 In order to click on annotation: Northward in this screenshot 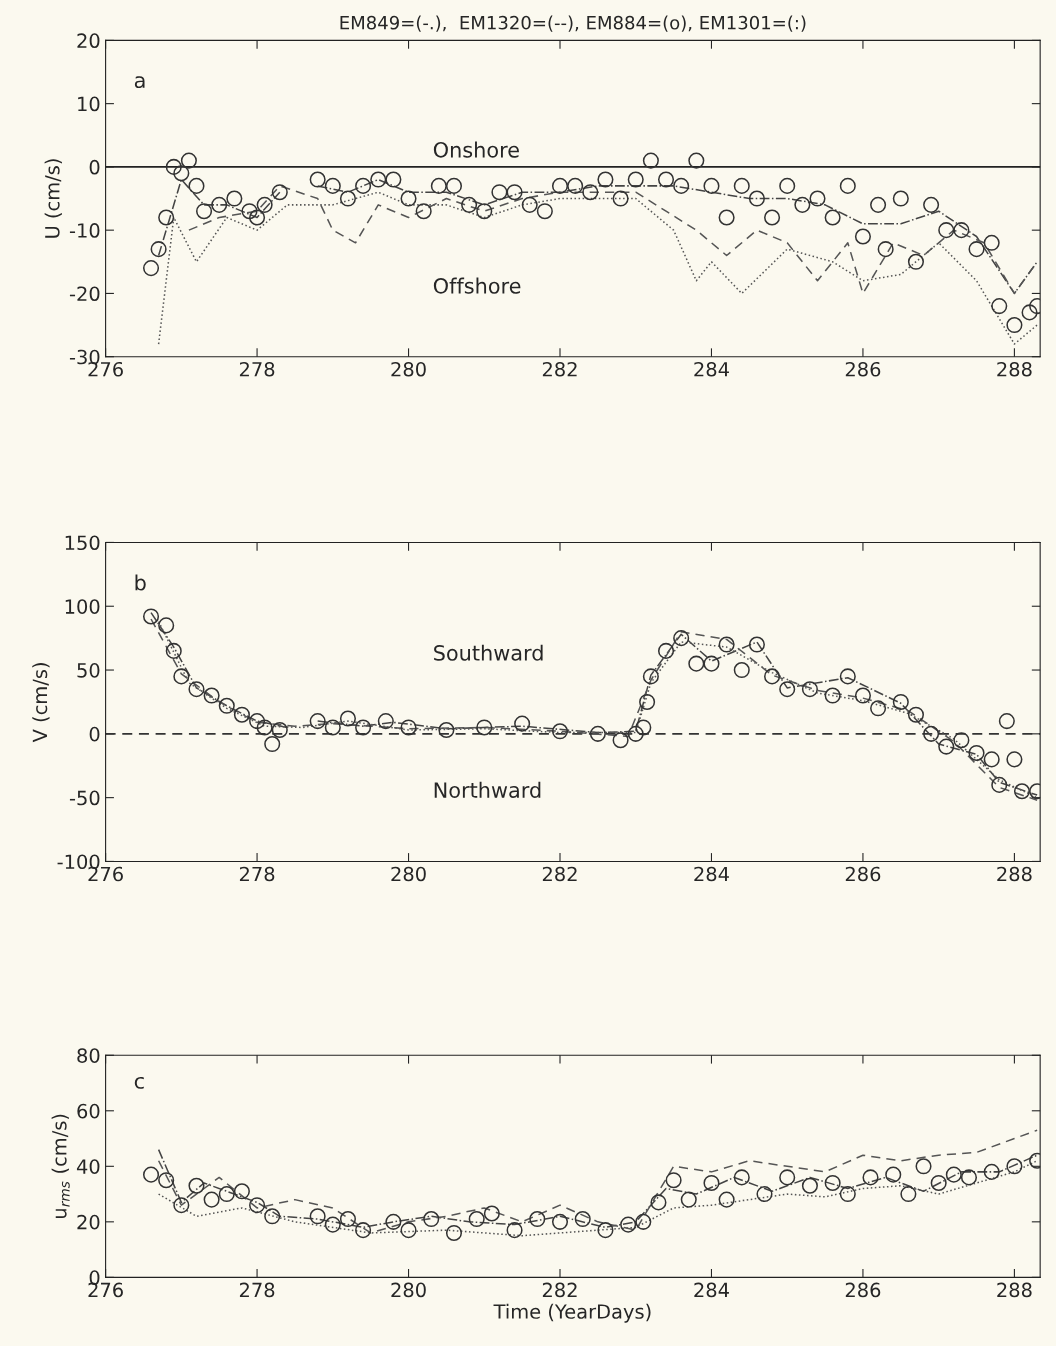, I will do `click(487, 789)`.